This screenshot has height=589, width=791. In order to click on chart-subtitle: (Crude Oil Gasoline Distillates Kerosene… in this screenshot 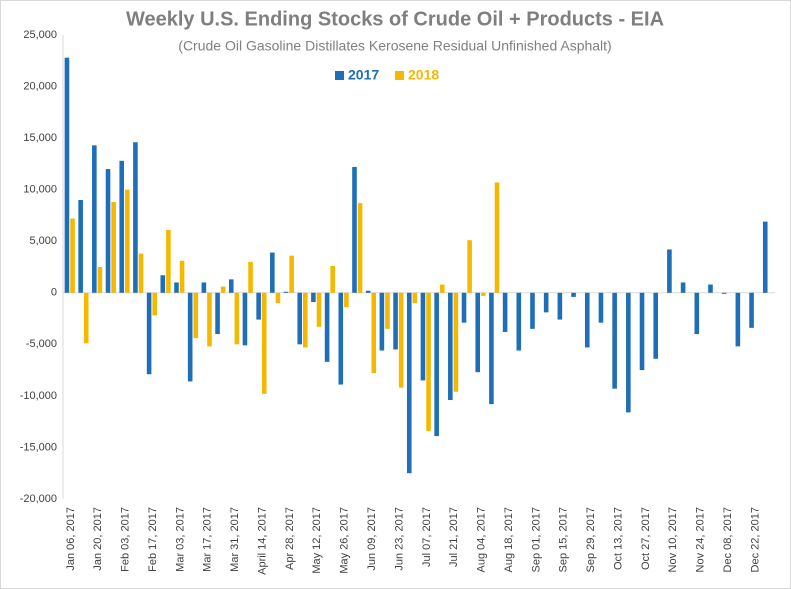, I will do `click(394, 46)`.